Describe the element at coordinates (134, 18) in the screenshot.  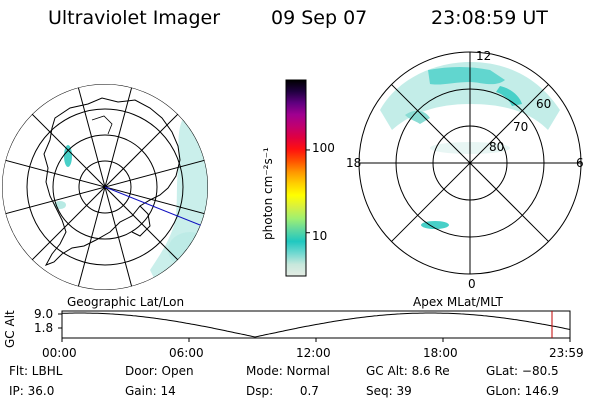
I see `app-title: Ultraviolet Imager` at that location.